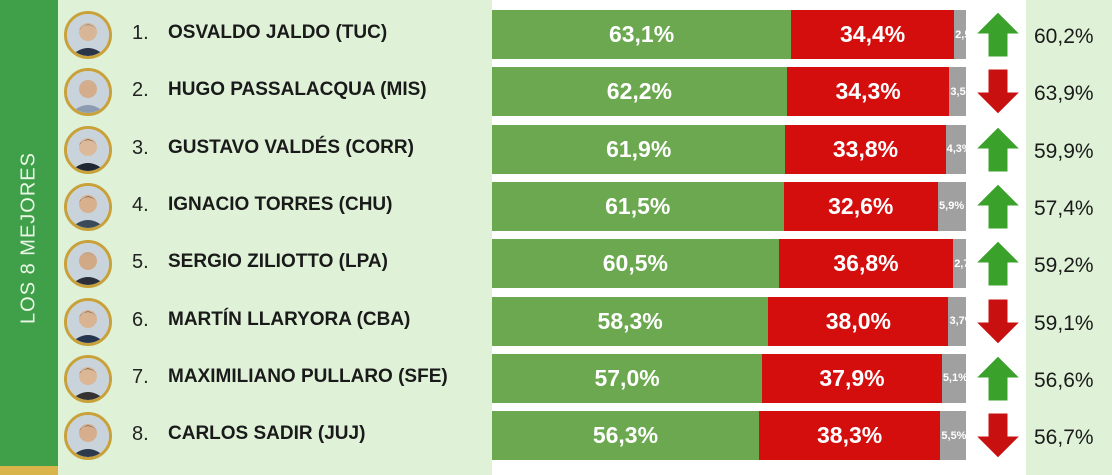 The height and width of the screenshot is (475, 1112). I want to click on bar-negative: 34,3%, so click(868, 92).